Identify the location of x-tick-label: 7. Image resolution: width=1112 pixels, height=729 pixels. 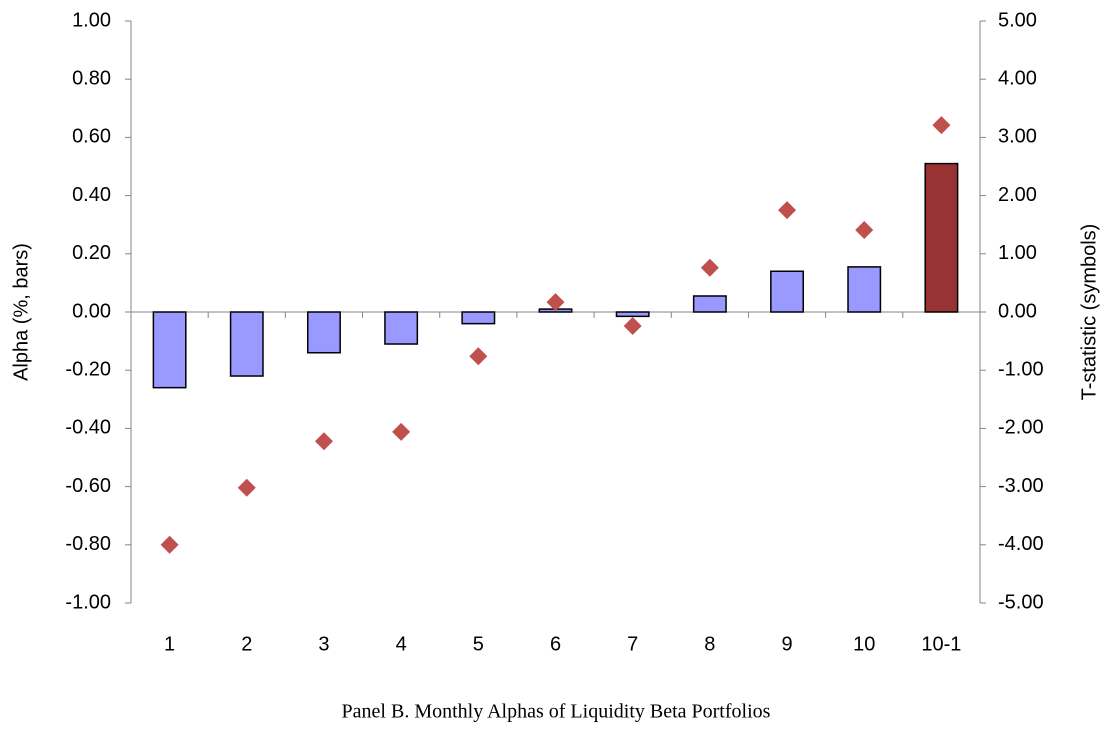
(632, 644).